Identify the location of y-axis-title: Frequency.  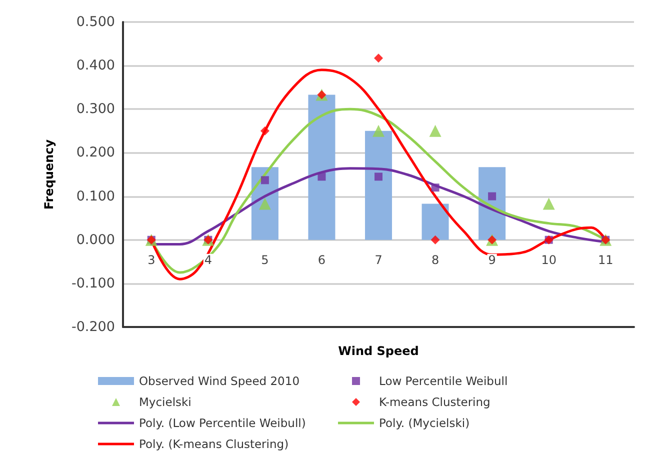
(49, 174).